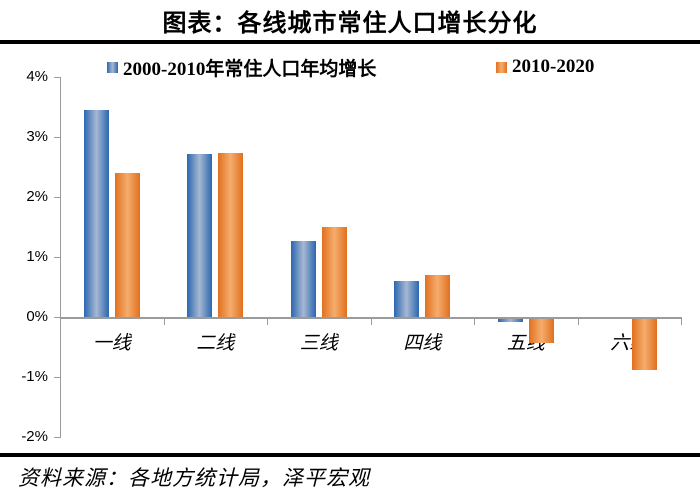  Describe the element at coordinates (127, 245) in the screenshot. I see `bar-s1-一线` at that location.